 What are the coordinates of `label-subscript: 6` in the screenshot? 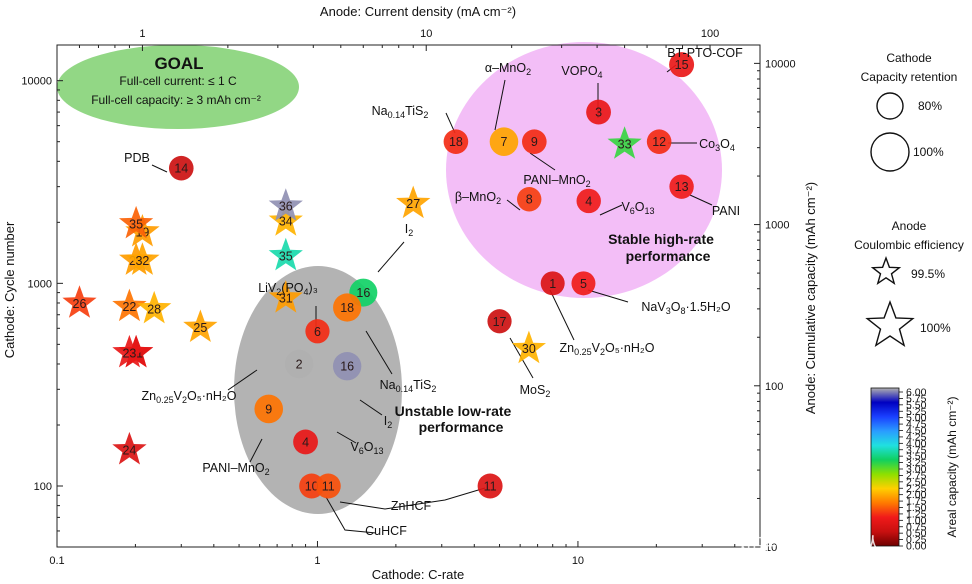 It's located at (361, 451).